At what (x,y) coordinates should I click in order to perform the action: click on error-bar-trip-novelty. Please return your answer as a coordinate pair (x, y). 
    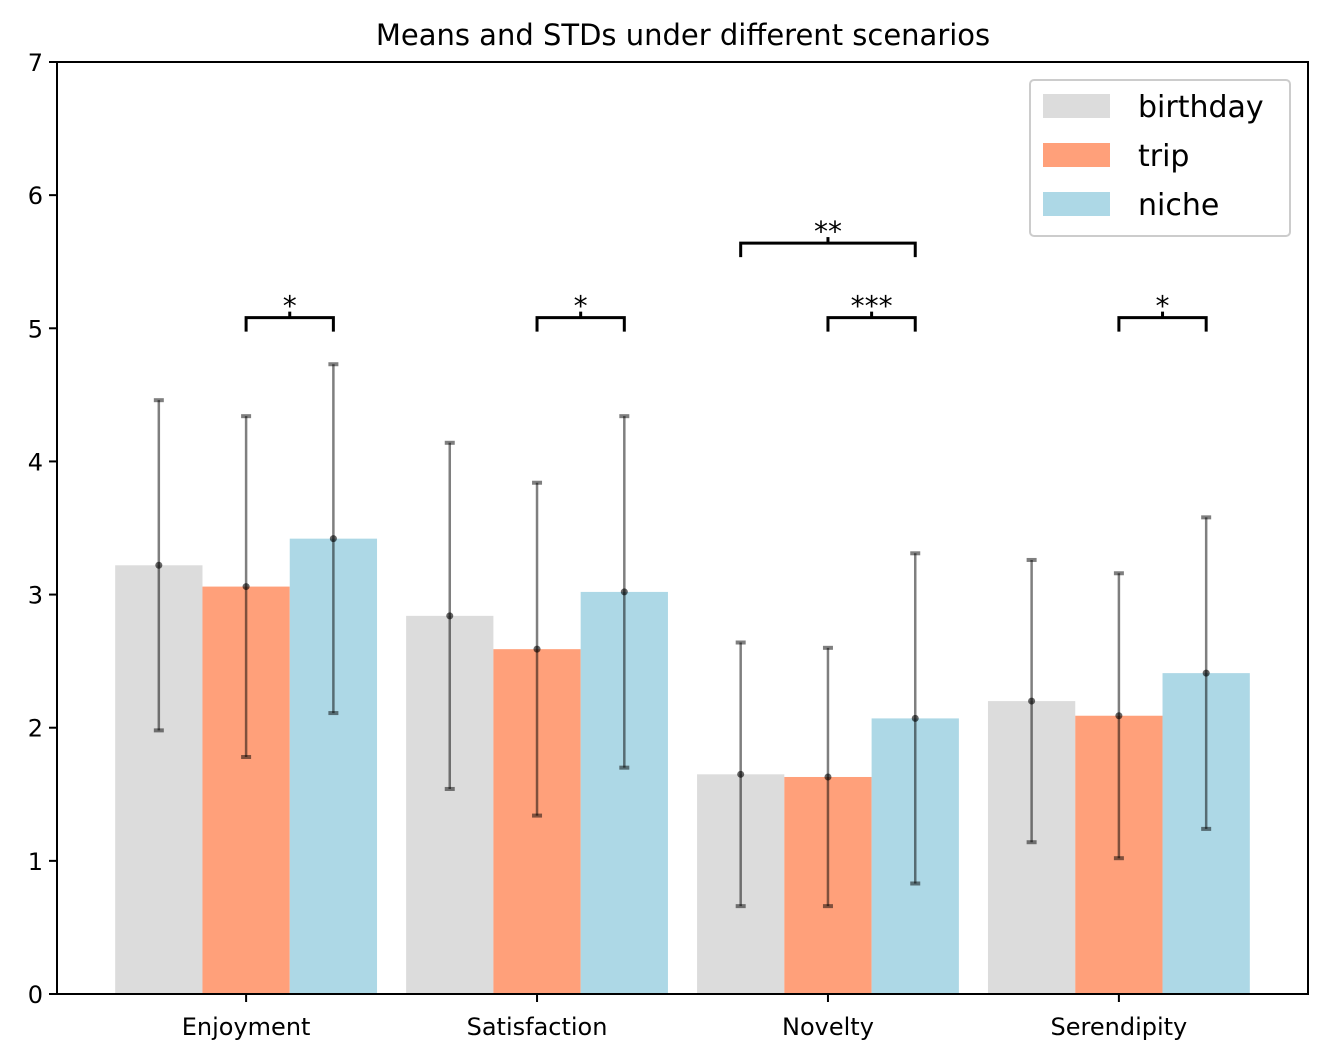
    Looking at the image, I should click on (827, 777).